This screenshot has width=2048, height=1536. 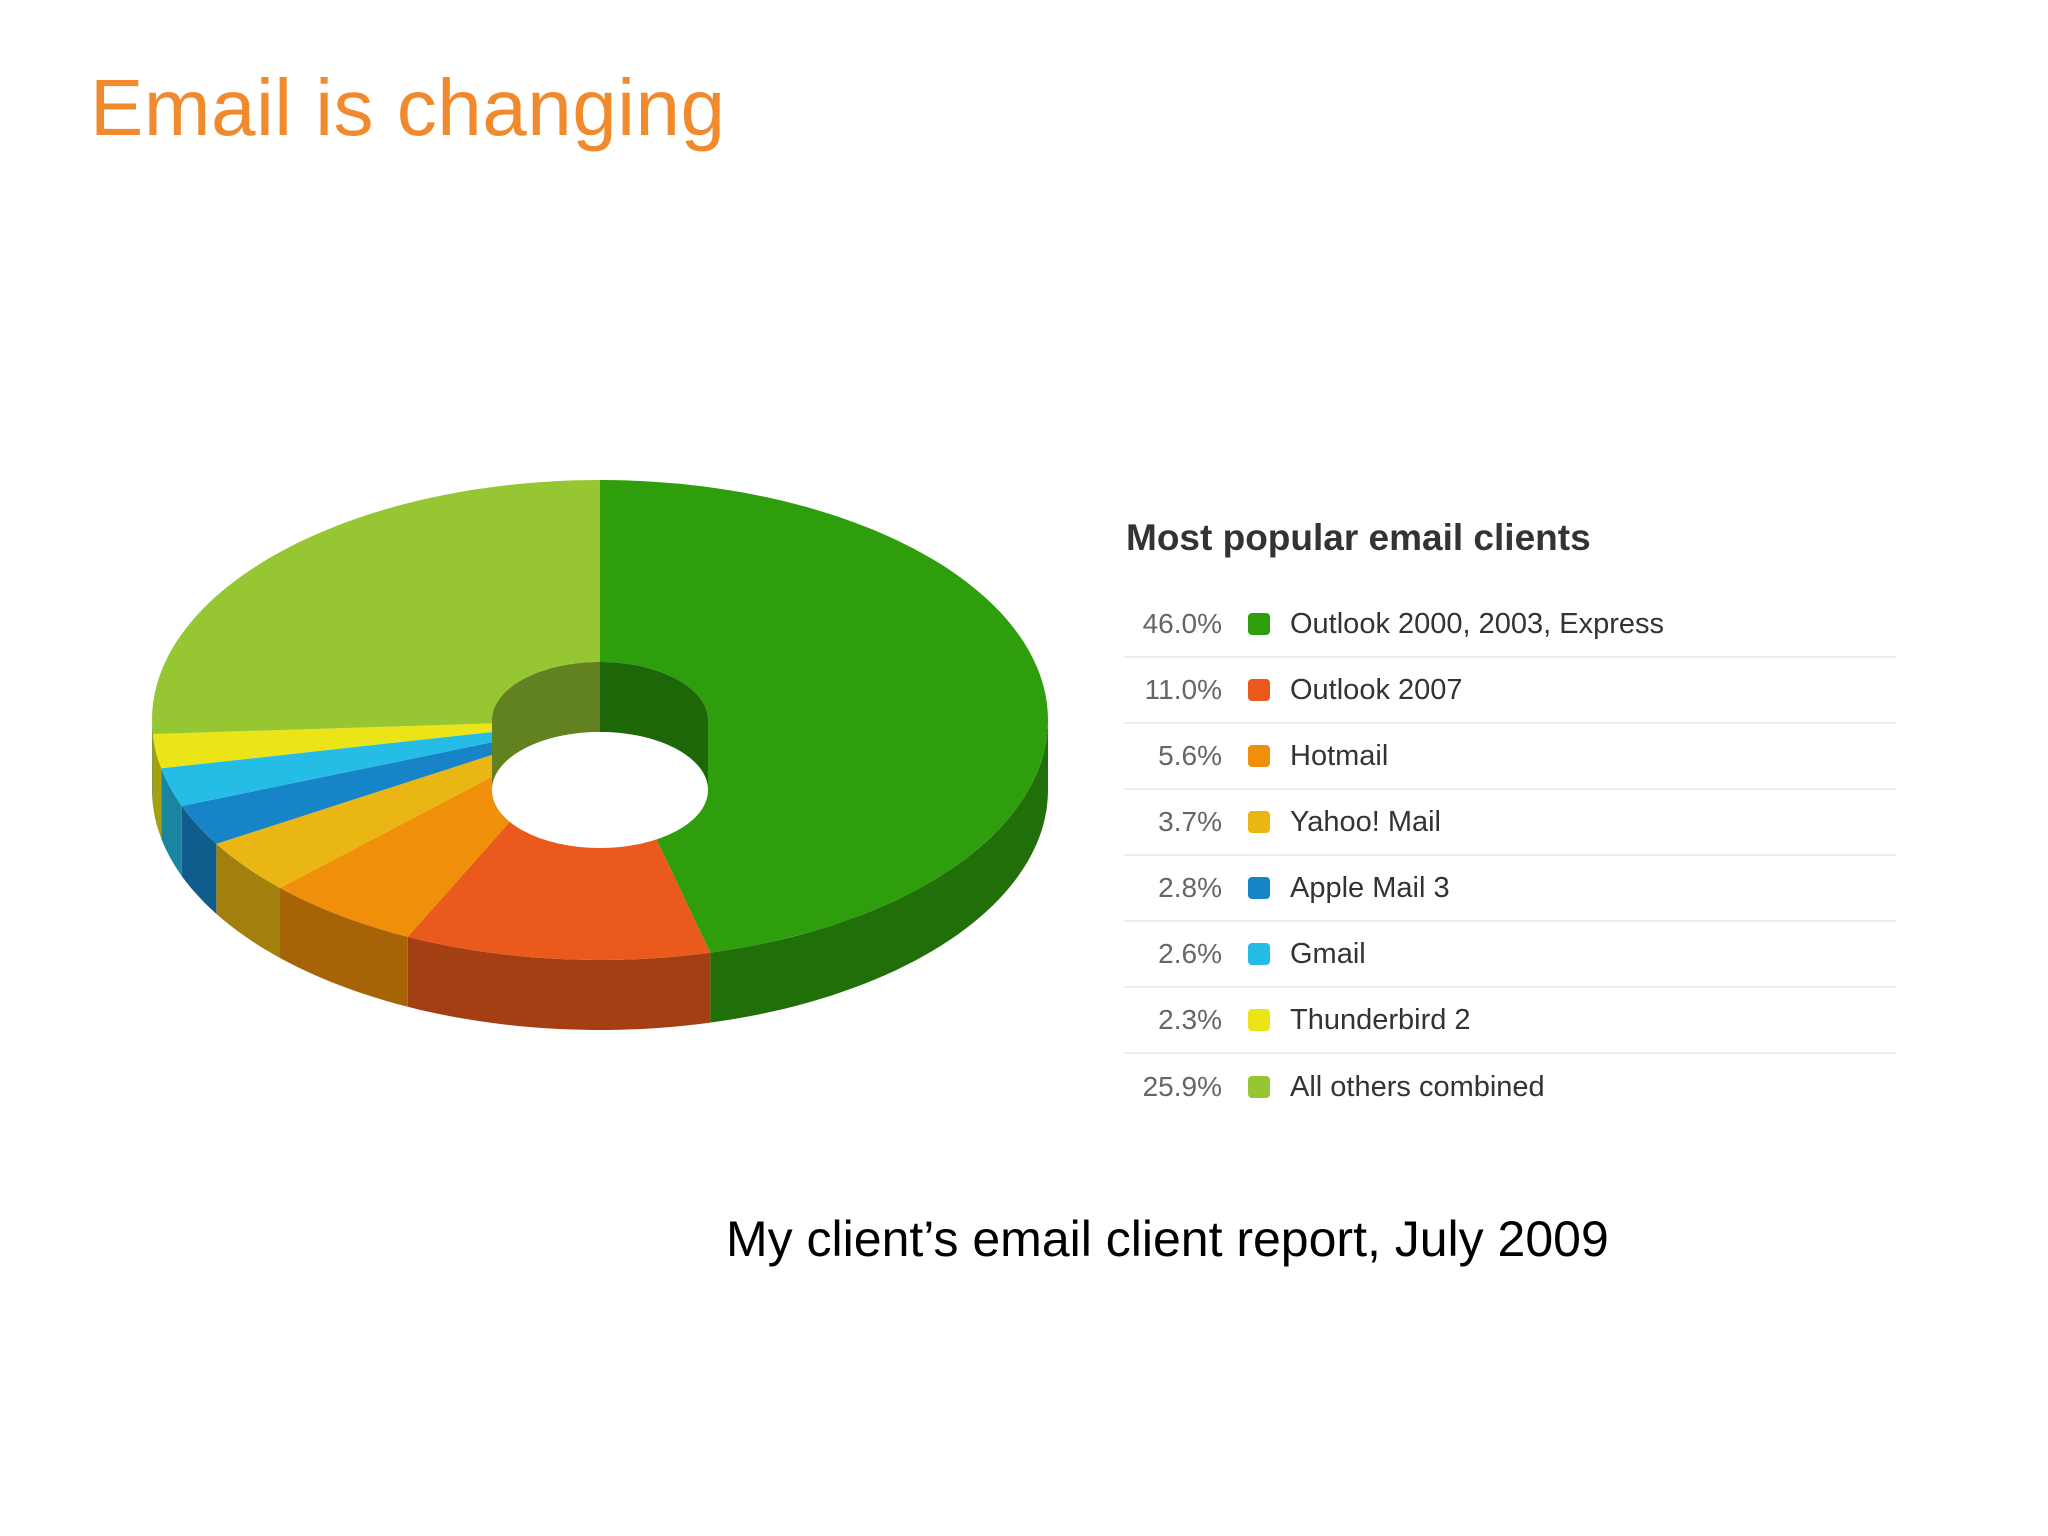 I want to click on chart-title: Most popular email clients, so click(x=1358, y=537).